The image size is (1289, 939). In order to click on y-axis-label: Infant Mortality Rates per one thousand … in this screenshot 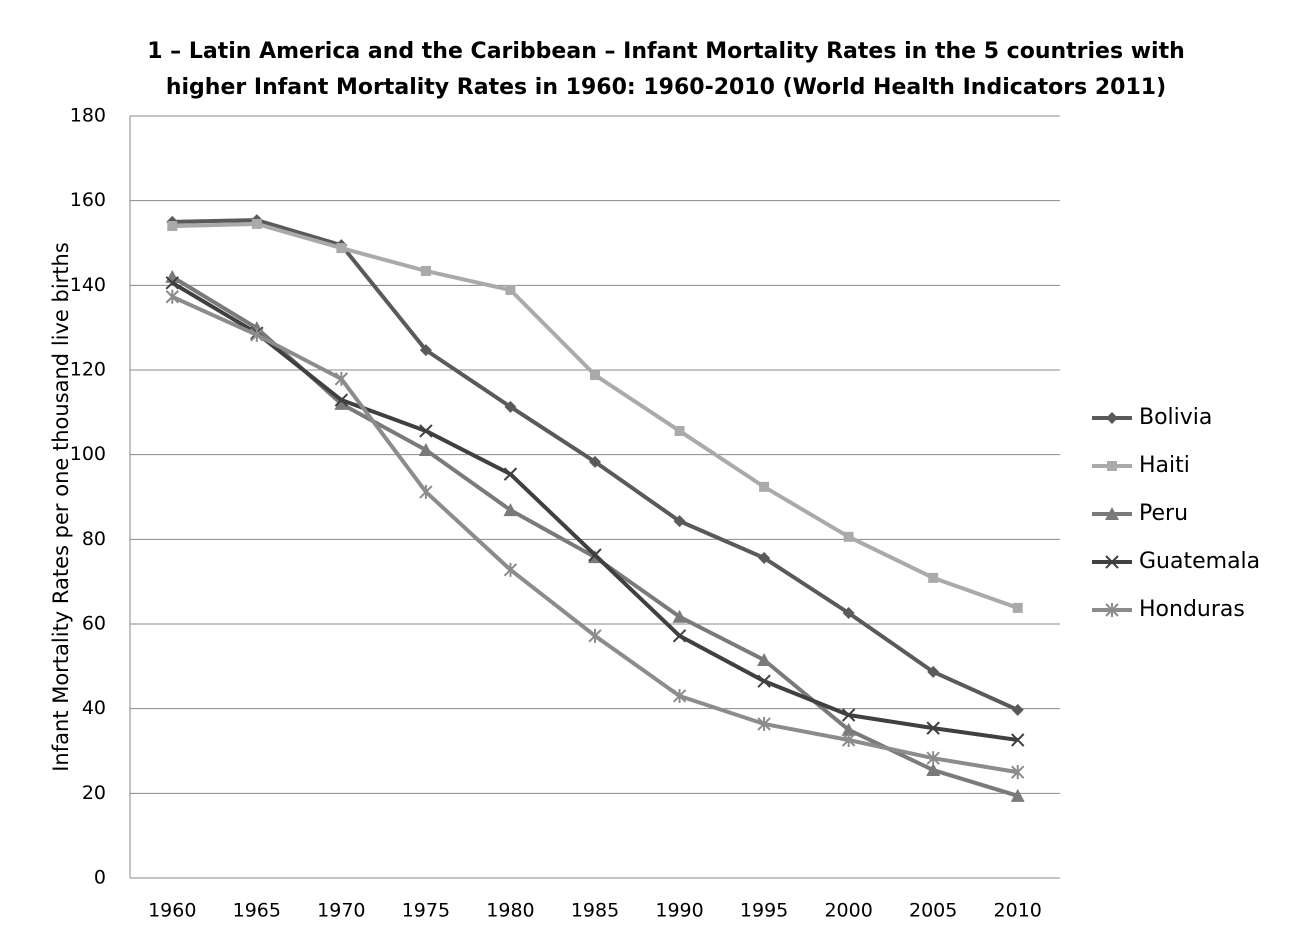, I will do `click(61, 507)`.